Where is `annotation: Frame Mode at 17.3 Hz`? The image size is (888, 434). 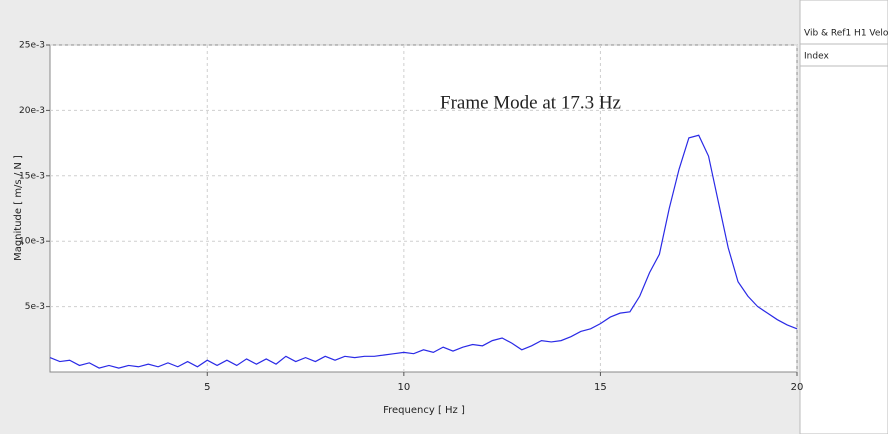 annotation: Frame Mode at 17.3 Hz is located at coordinates (530, 102).